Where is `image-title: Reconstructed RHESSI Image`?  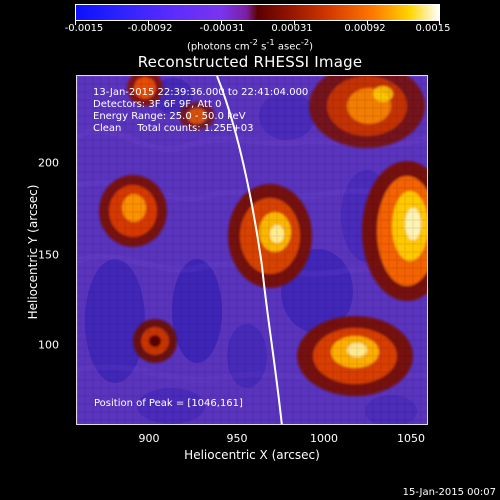 image-title: Reconstructed RHESSI Image is located at coordinates (250, 62).